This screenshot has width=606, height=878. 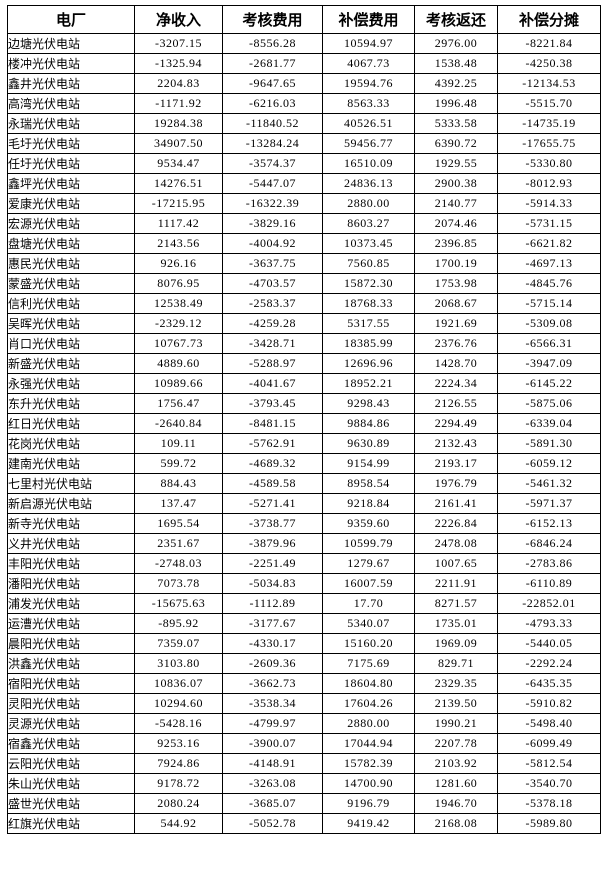 I want to click on assessment-fee-cell: -13284.24, so click(x=272, y=143).